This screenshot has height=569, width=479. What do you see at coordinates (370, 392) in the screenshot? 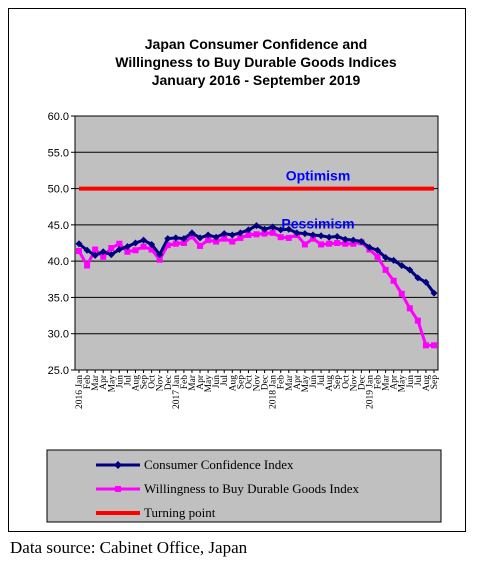
I see `x-tick-label: 2019 Jan` at bounding box center [370, 392].